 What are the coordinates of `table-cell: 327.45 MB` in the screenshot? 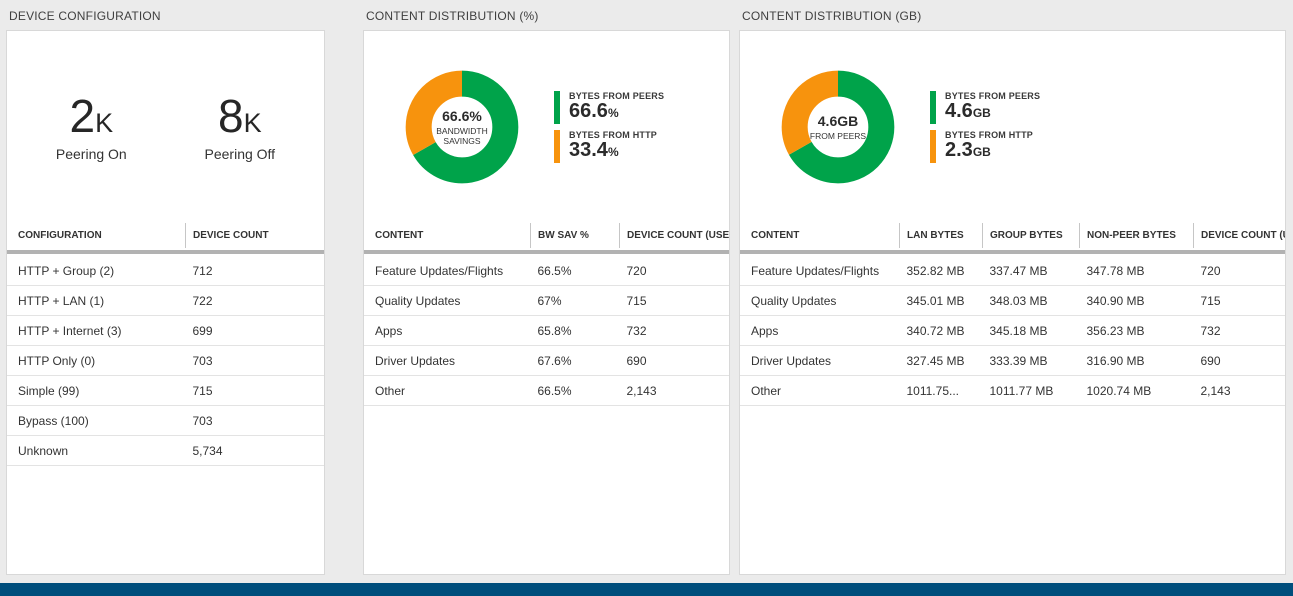 It's located at (941, 360).